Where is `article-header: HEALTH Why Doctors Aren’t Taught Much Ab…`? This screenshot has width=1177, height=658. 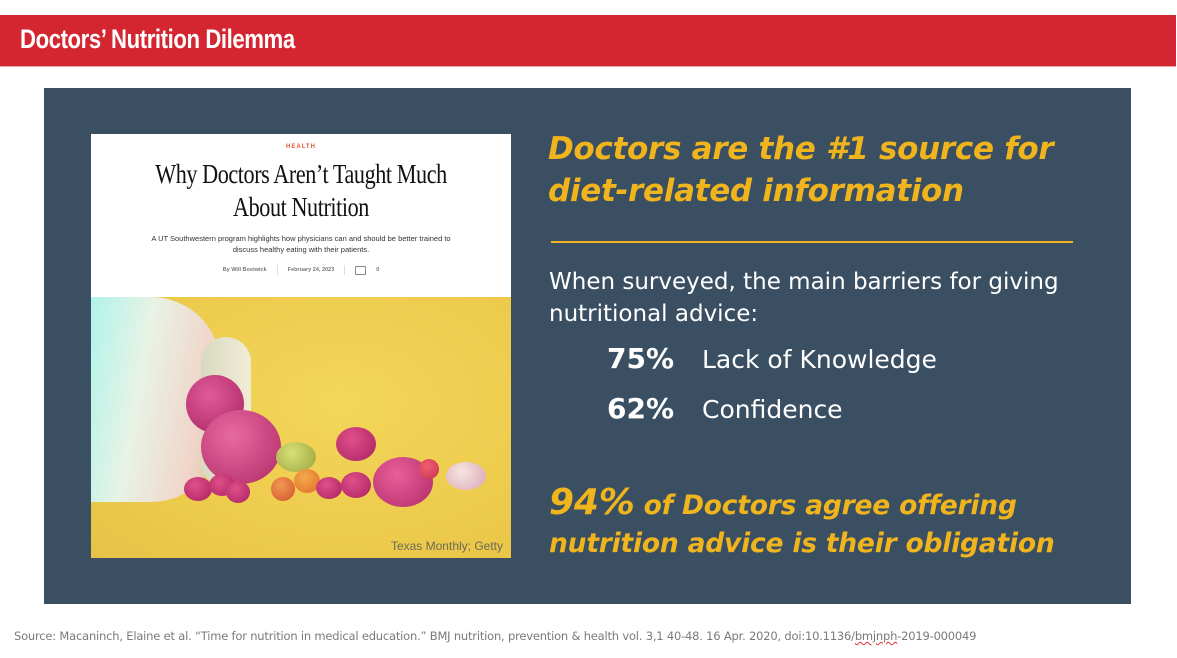
article-header: HEALTH Why Doctors Aren’t Taught Much Ab… is located at coordinates (301, 215).